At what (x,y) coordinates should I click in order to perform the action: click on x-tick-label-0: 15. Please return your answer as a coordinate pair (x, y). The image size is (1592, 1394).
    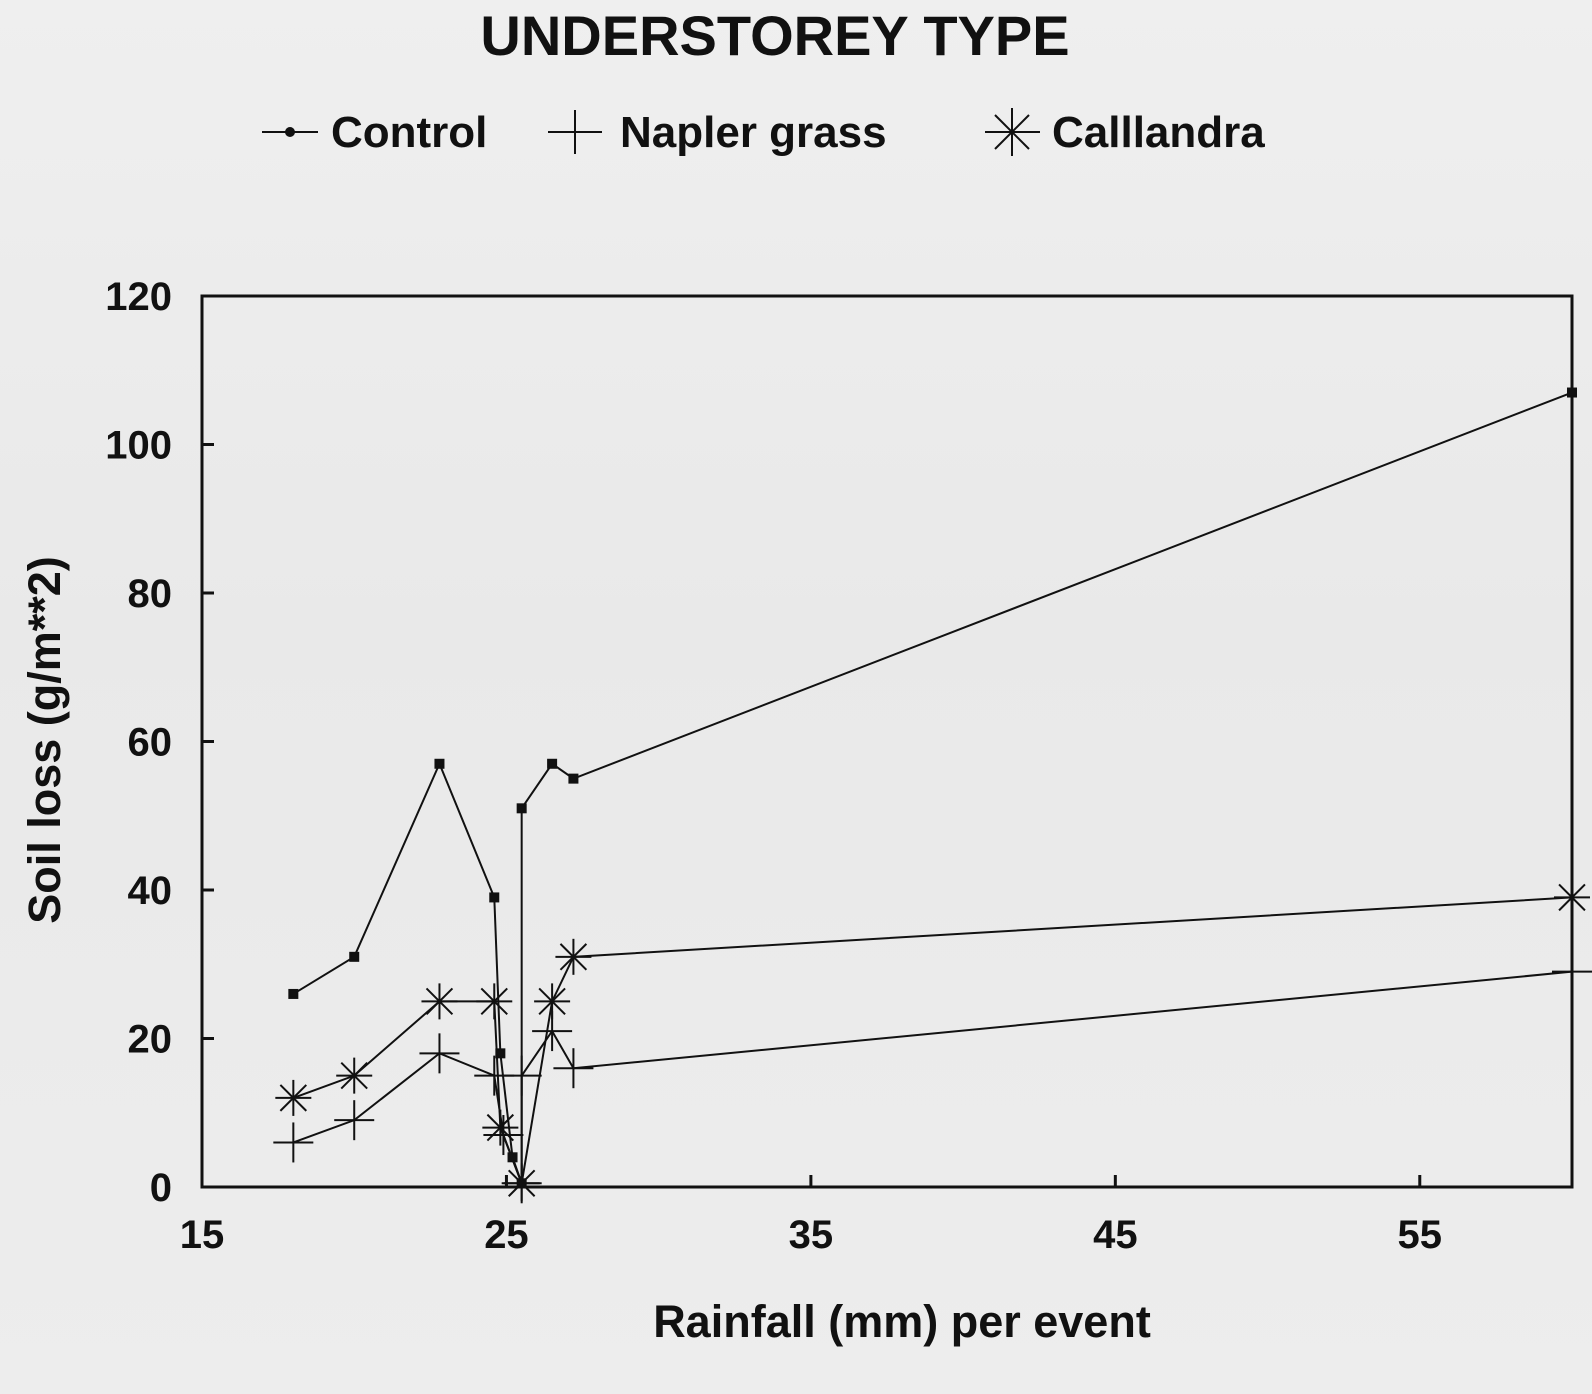
    Looking at the image, I should click on (202, 1235).